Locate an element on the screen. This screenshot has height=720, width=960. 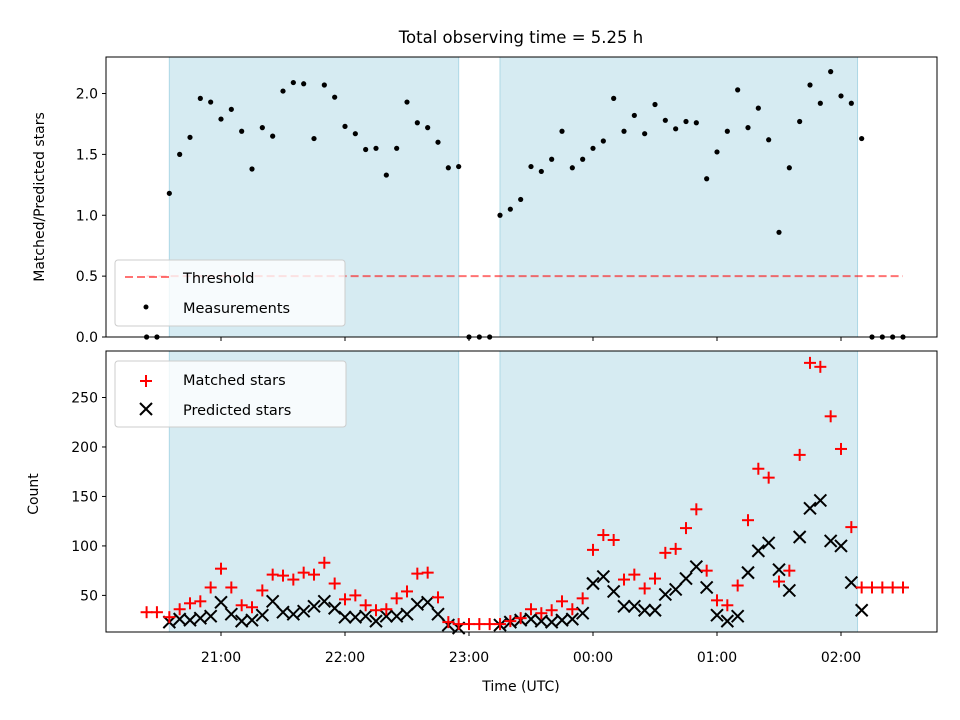
y-tick-label: 2.0 is located at coordinates (87, 95).